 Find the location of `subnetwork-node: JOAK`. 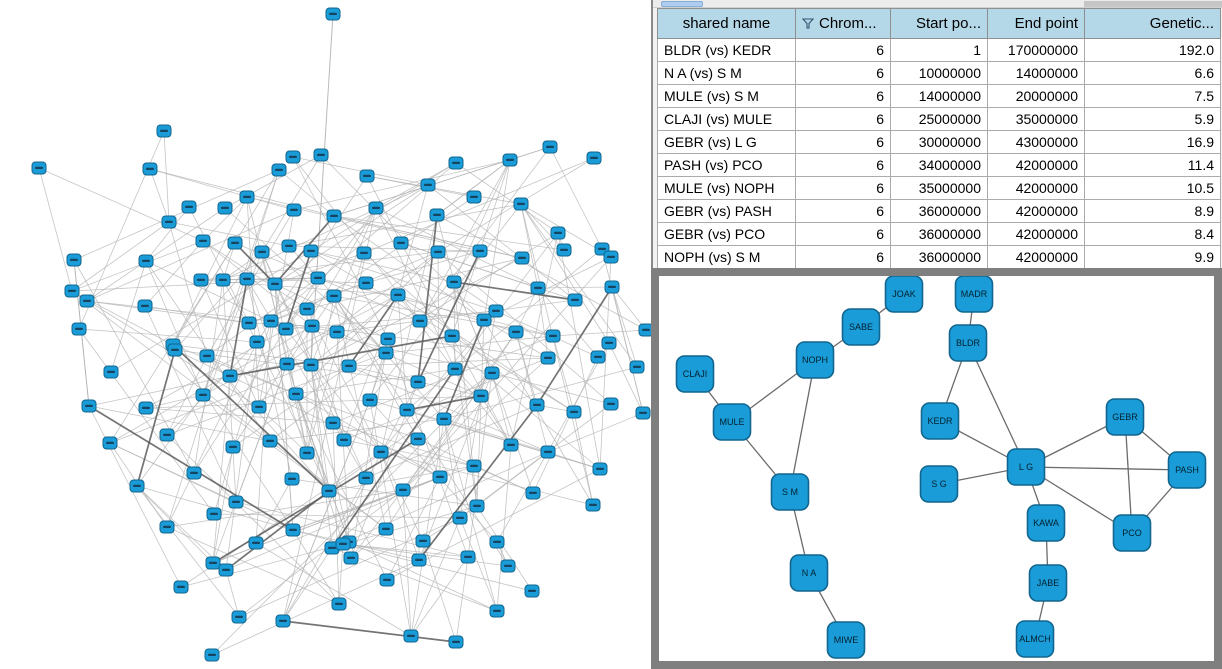

subnetwork-node: JOAK is located at coordinates (904, 294).